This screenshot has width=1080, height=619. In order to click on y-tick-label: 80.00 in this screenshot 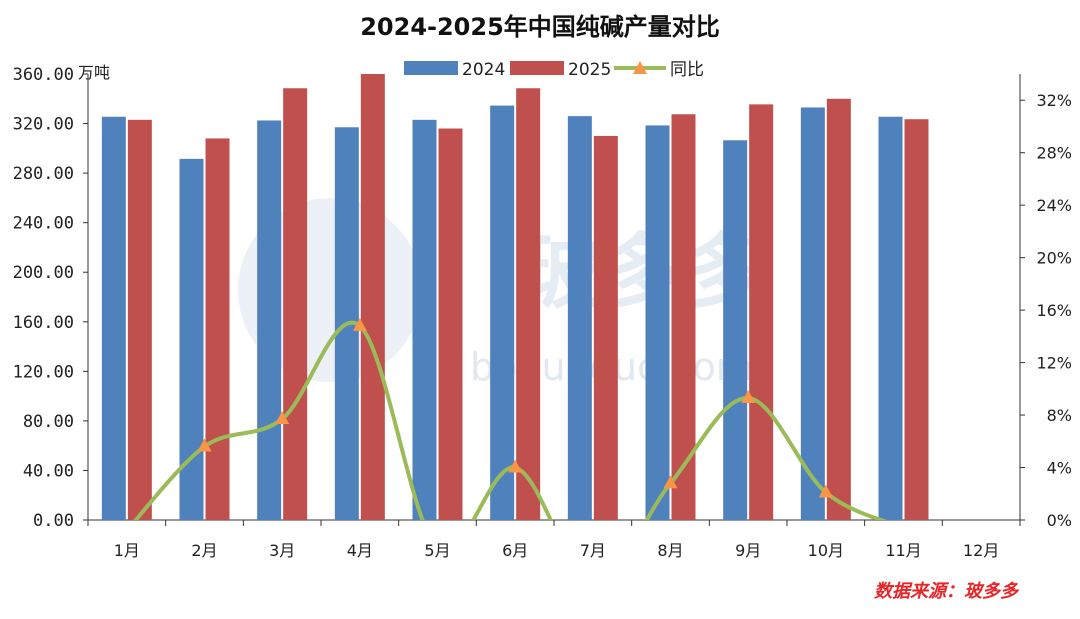, I will do `click(48, 422)`.